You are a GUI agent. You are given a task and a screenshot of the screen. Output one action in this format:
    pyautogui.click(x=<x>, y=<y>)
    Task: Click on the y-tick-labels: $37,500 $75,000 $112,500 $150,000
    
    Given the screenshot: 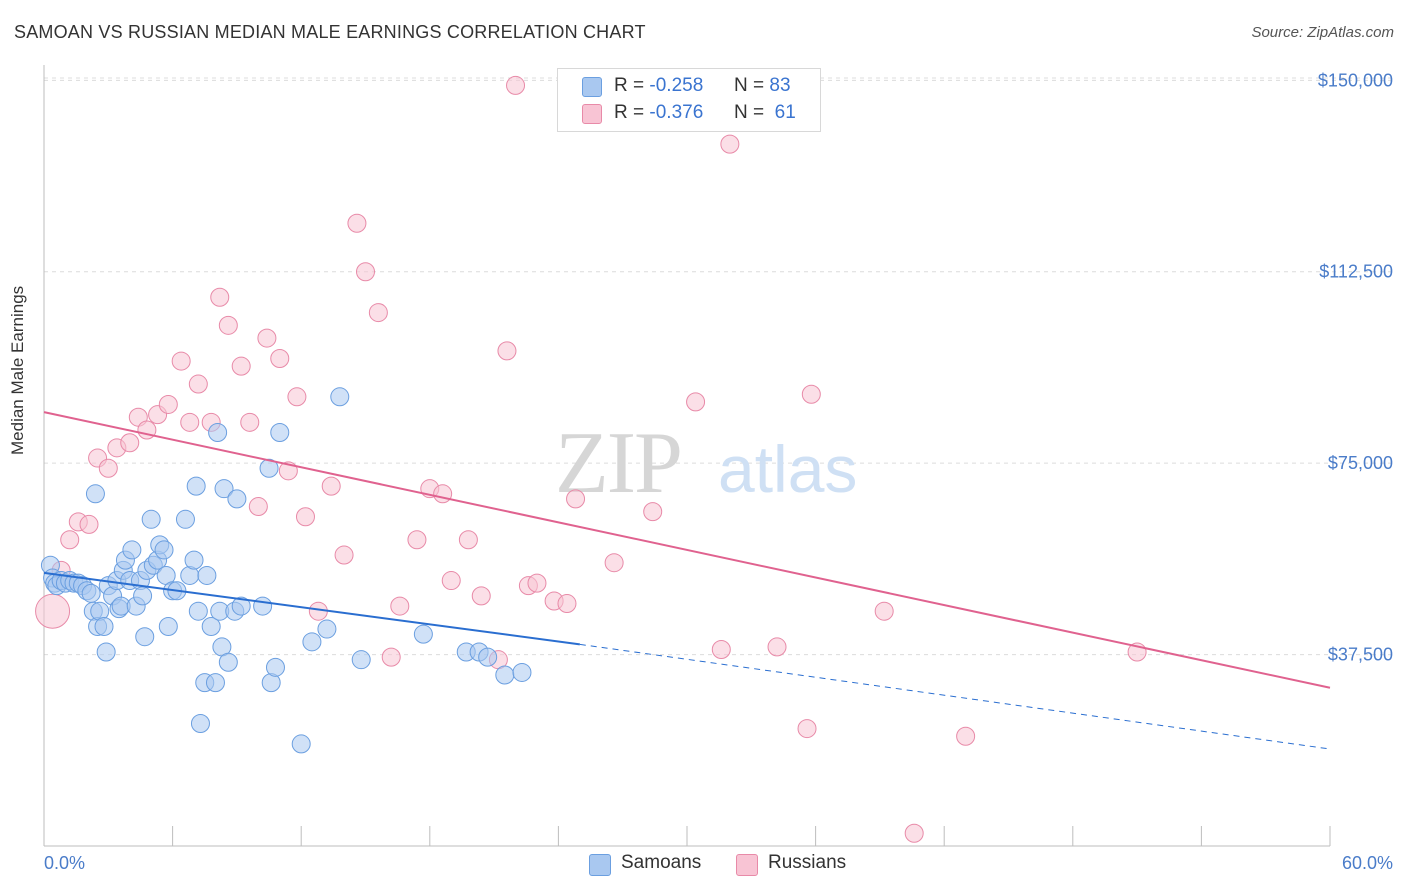 What is the action you would take?
    pyautogui.click(x=1355, y=367)
    